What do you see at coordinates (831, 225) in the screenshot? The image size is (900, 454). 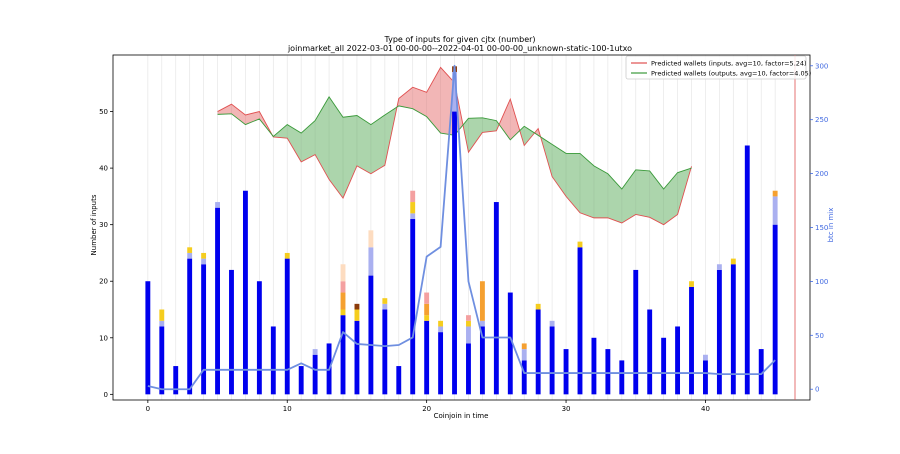 I see `y2-axis-label: btc in mix` at bounding box center [831, 225].